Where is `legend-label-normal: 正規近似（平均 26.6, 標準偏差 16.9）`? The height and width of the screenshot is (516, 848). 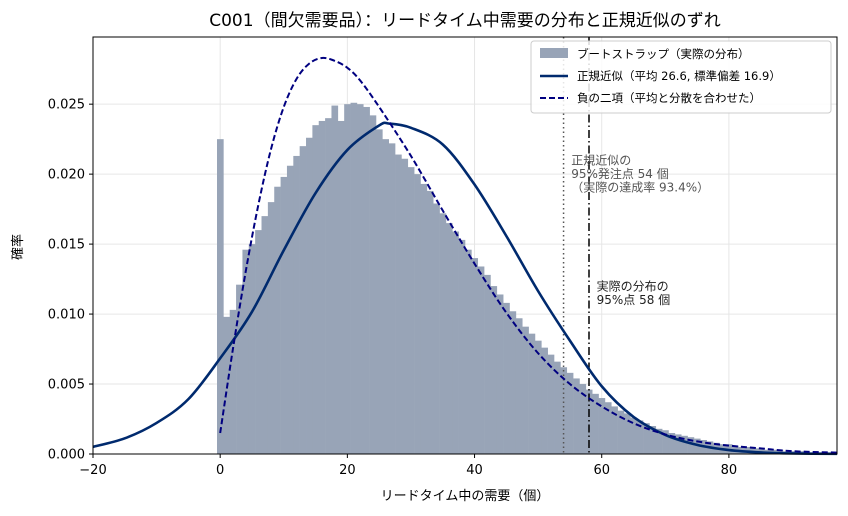 legend-label-normal: 正規近似（平均 26.6, 標準偏差 16.9） is located at coordinates (679, 76).